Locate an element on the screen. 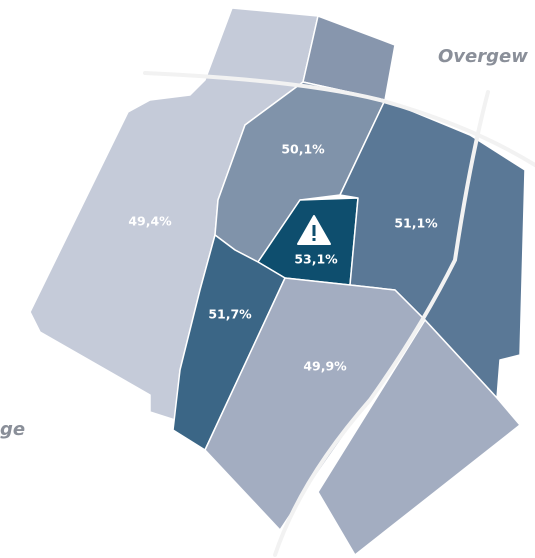 The image size is (535, 558). region-label: 53,1% is located at coordinates (316, 259).